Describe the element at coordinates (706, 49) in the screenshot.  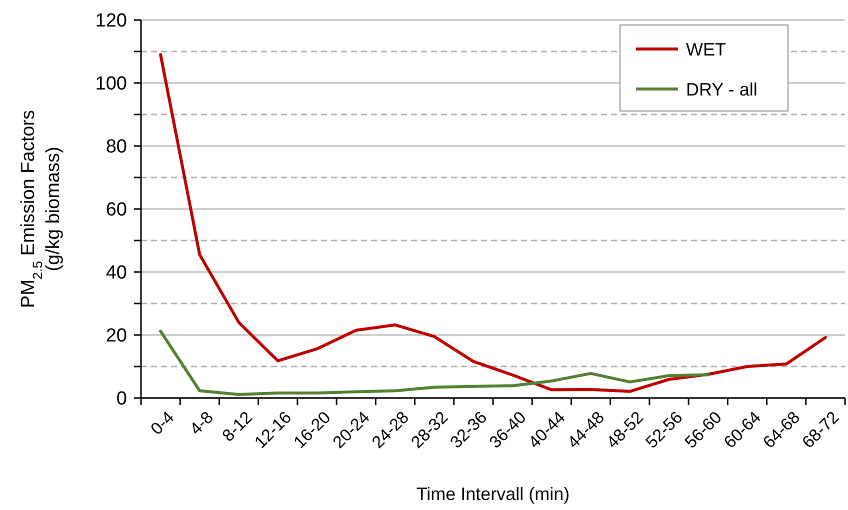
I see `legend-label: WET` at that location.